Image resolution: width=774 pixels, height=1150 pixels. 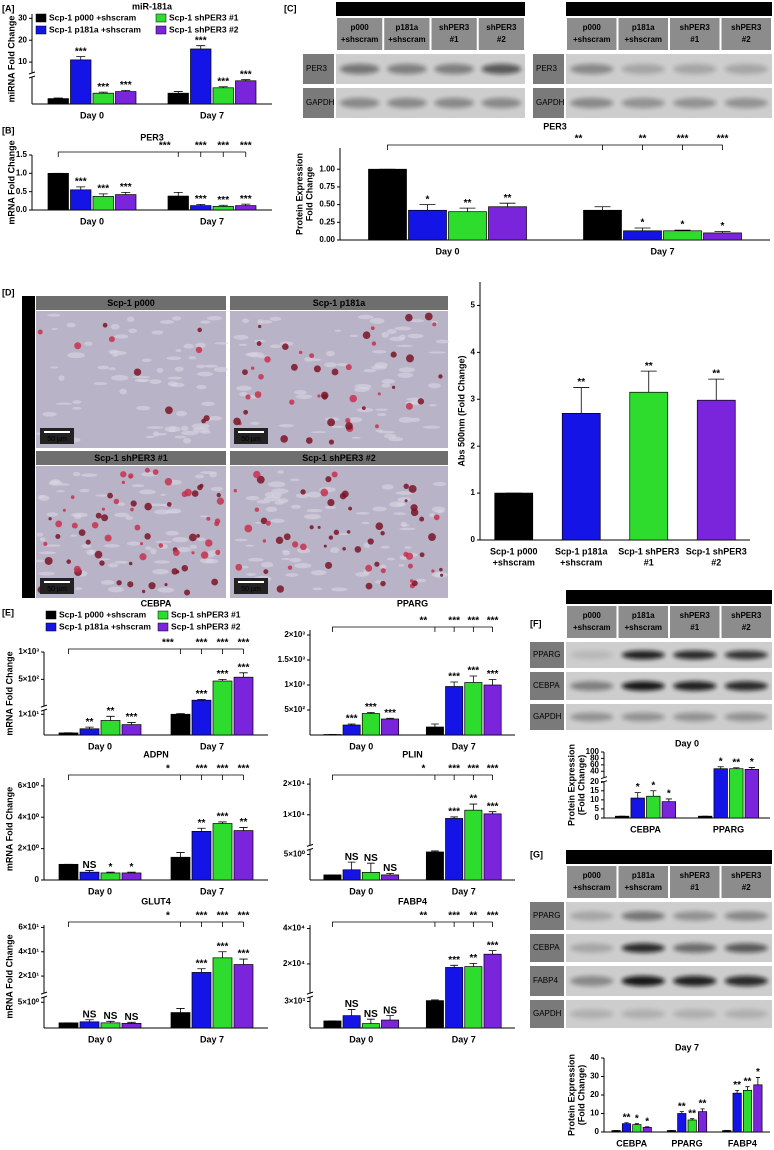 I want to click on blot-row-label: FABP4, so click(x=545, y=980).